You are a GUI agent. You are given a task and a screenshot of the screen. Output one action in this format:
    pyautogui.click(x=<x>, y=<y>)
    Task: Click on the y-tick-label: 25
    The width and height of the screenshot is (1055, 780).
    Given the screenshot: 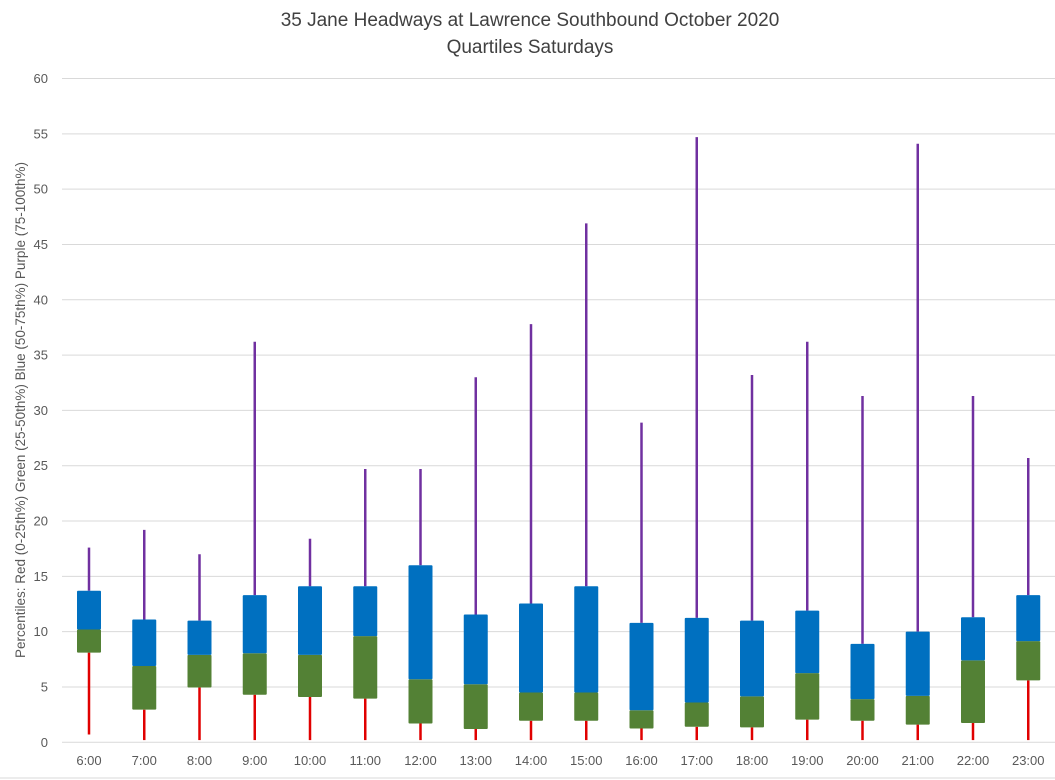 What is the action you would take?
    pyautogui.click(x=41, y=465)
    